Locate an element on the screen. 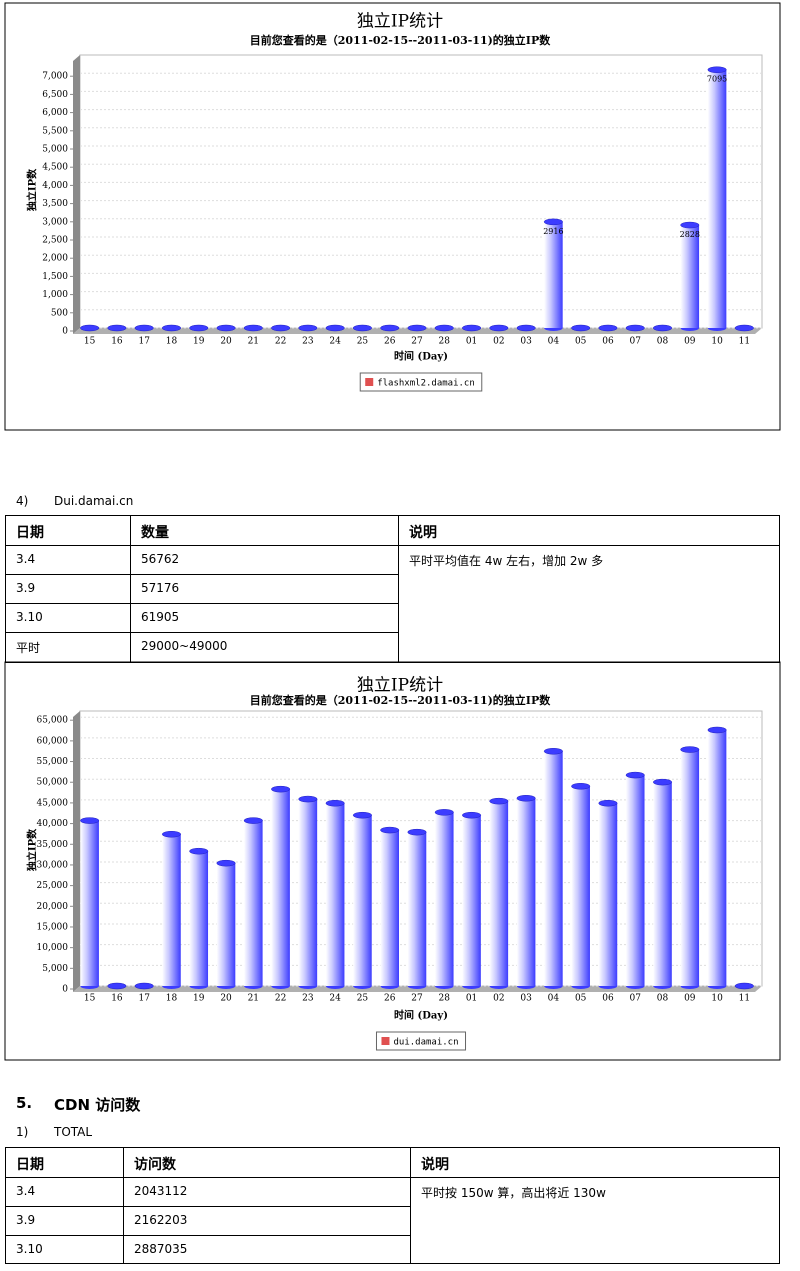  y-tick-label: 2,500 is located at coordinates (55, 241).